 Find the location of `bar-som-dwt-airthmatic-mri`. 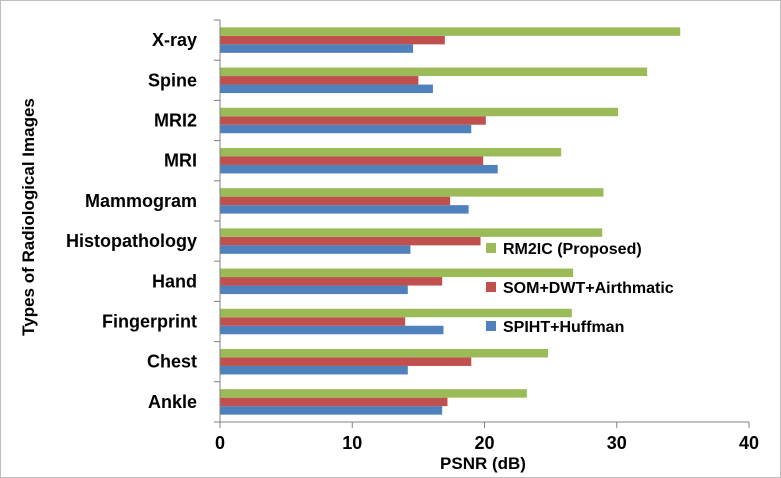

bar-som-dwt-airthmatic-mri is located at coordinates (352, 160).